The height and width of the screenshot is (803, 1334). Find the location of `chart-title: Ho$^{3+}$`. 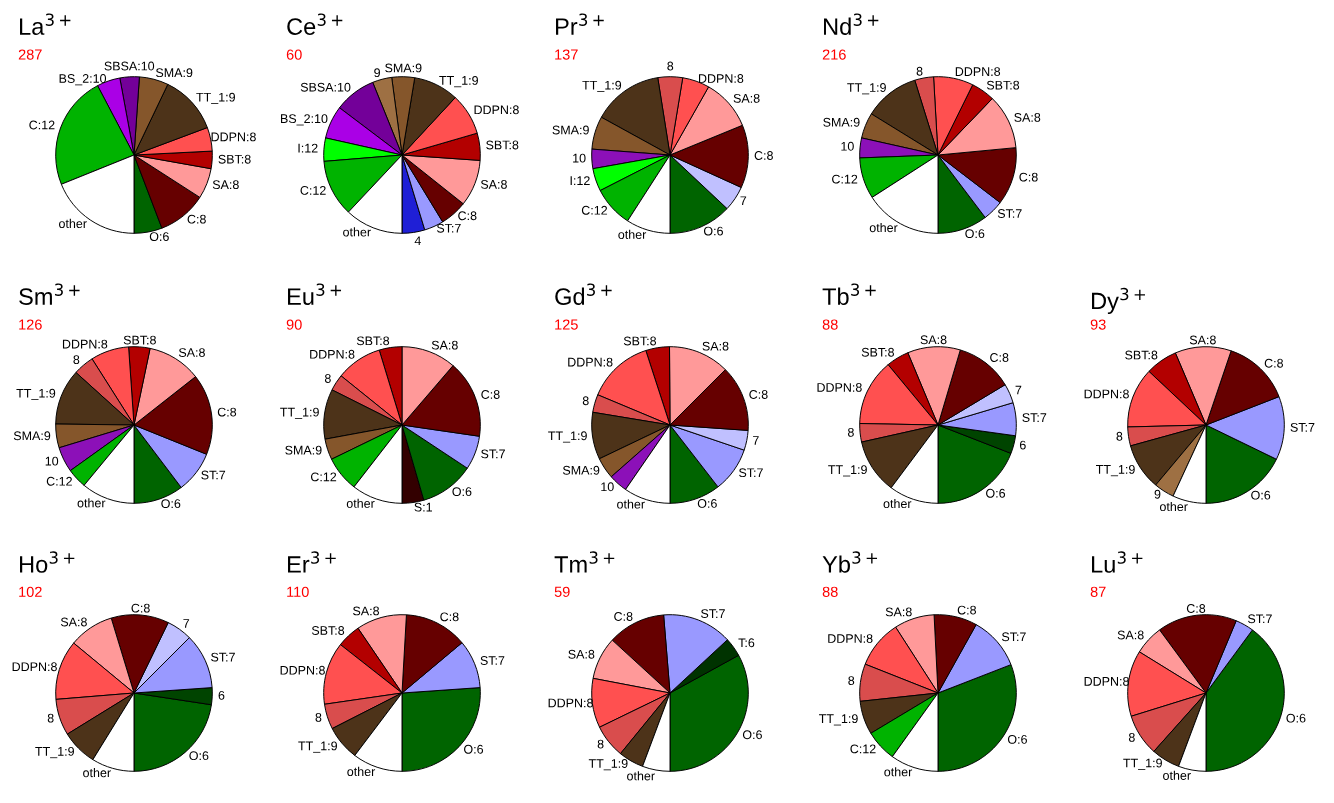

chart-title: Ho$^{3+}$ is located at coordinates (47, 562).